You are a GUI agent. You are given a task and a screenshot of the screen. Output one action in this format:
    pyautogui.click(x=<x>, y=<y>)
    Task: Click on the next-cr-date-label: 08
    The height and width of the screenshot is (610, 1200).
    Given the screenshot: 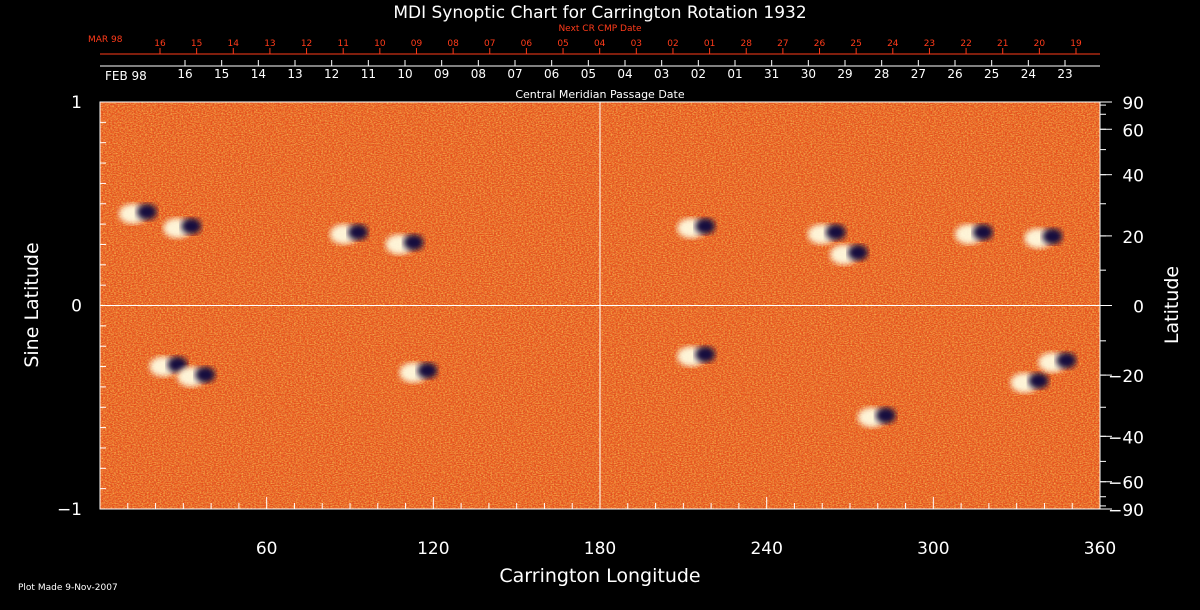 What is the action you would take?
    pyautogui.click(x=453, y=44)
    